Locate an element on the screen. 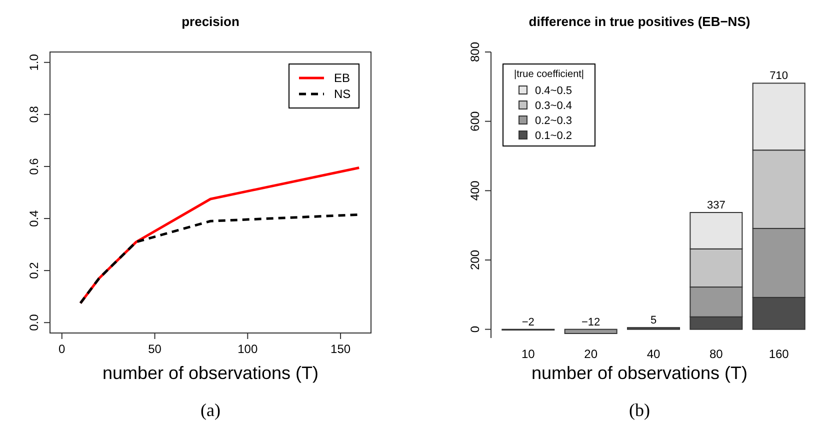  x-tick-label: 20 is located at coordinates (591, 354).